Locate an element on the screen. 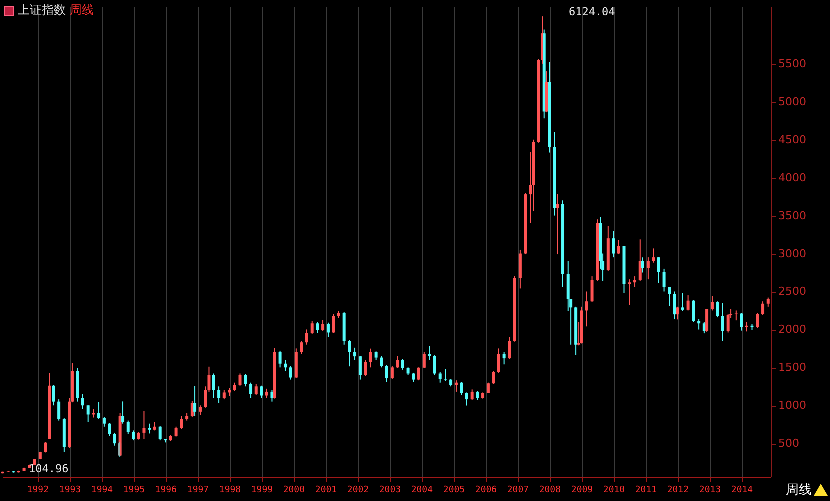 The width and height of the screenshot is (830, 501). x-tick-label: 1994 is located at coordinates (102, 491).